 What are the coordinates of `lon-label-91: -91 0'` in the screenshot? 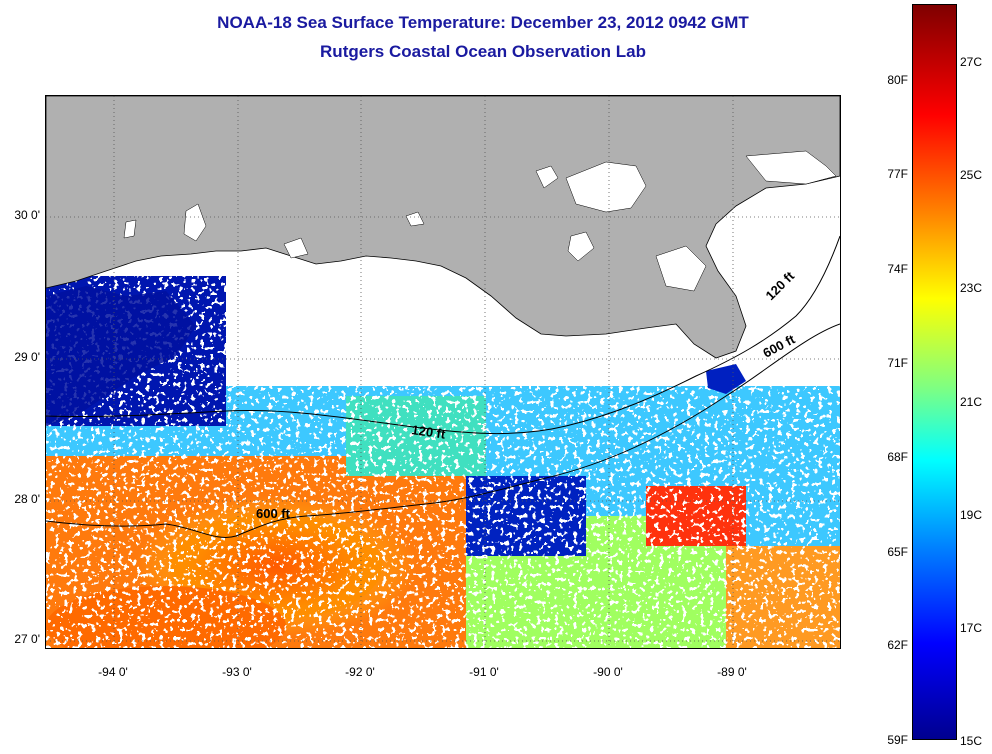 It's located at (484, 672).